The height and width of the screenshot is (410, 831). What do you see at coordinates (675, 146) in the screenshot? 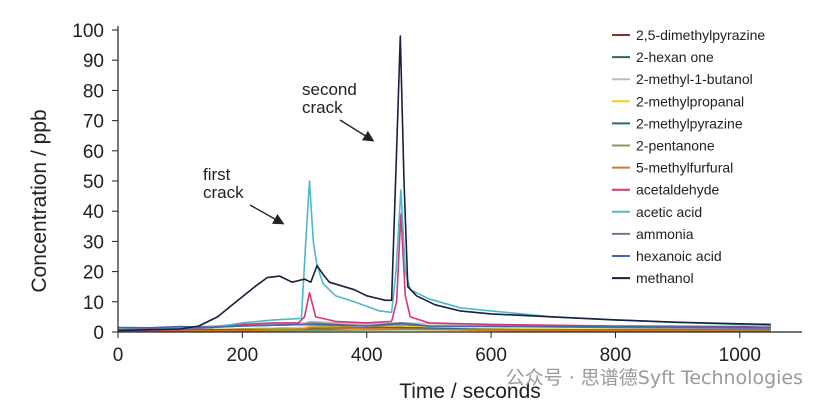
I see `legend-label: 2-pentanone` at bounding box center [675, 146].